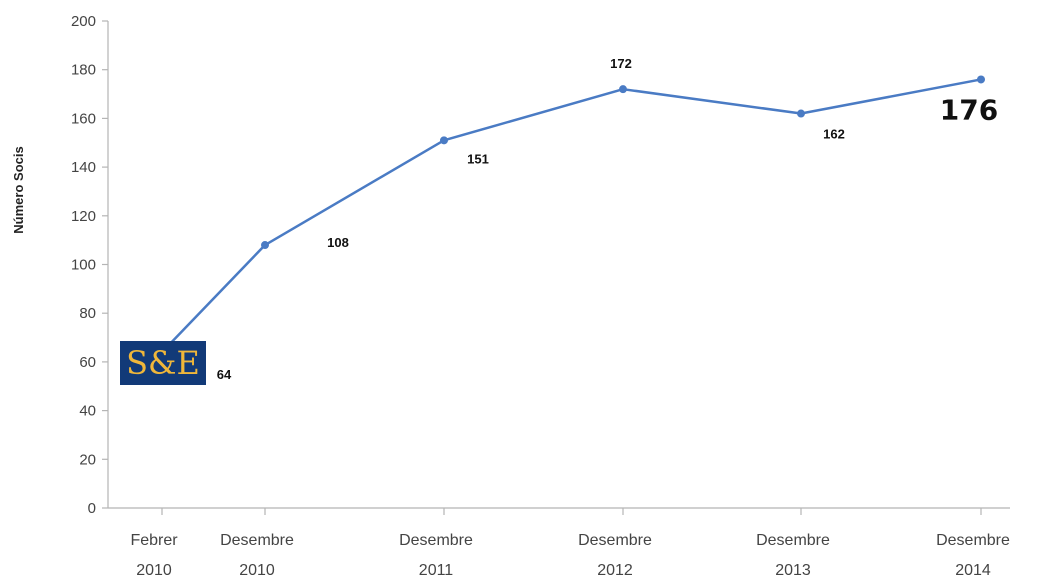  Describe the element at coordinates (87, 459) in the screenshot. I see `y-tick-label: 20` at that location.